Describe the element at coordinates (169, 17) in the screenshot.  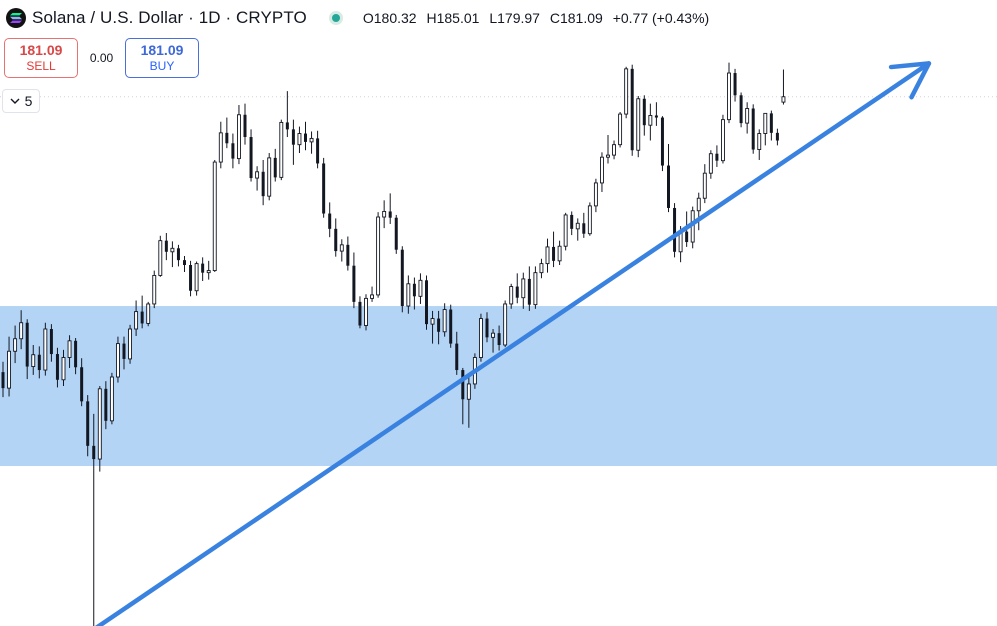
I see `symbol-title: Solana / U.S. Dollar · 1D · CRYPTO` at that location.